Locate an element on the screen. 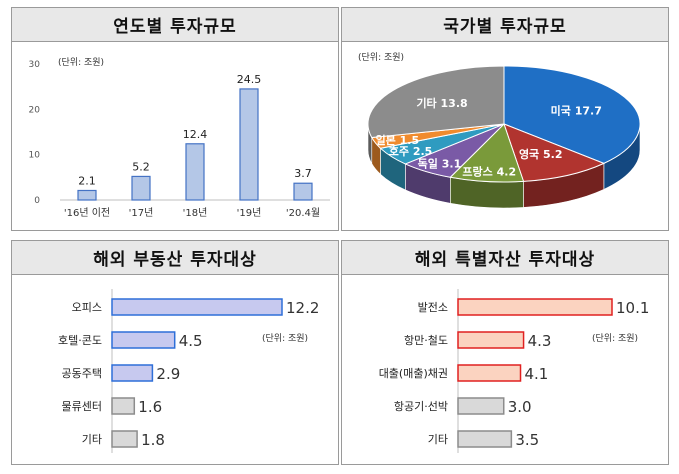 The width and height of the screenshot is (679, 474). y-tick-label: 20 is located at coordinates (35, 110).